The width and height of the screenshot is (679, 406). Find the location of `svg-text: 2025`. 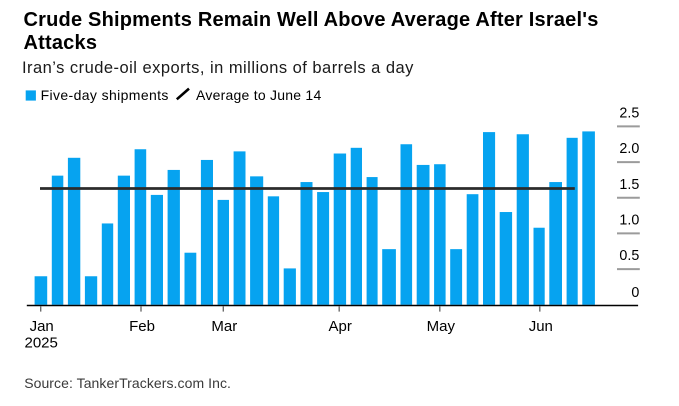

svg-text: 2025 is located at coordinates (41, 342).